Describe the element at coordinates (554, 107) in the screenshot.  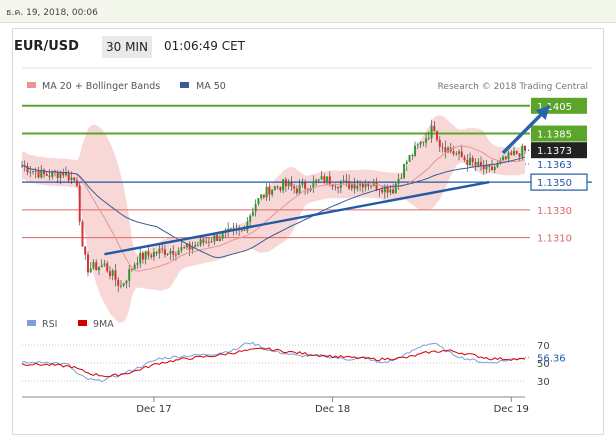
I see `level-1-1405-label: 1.1405` at that location.